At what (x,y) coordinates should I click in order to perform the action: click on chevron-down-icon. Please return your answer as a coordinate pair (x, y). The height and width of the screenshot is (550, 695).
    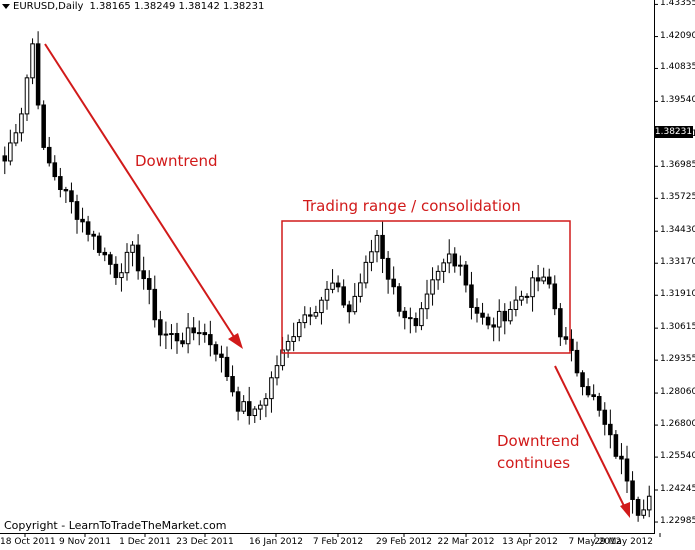
    Looking at the image, I should click on (6, 6).